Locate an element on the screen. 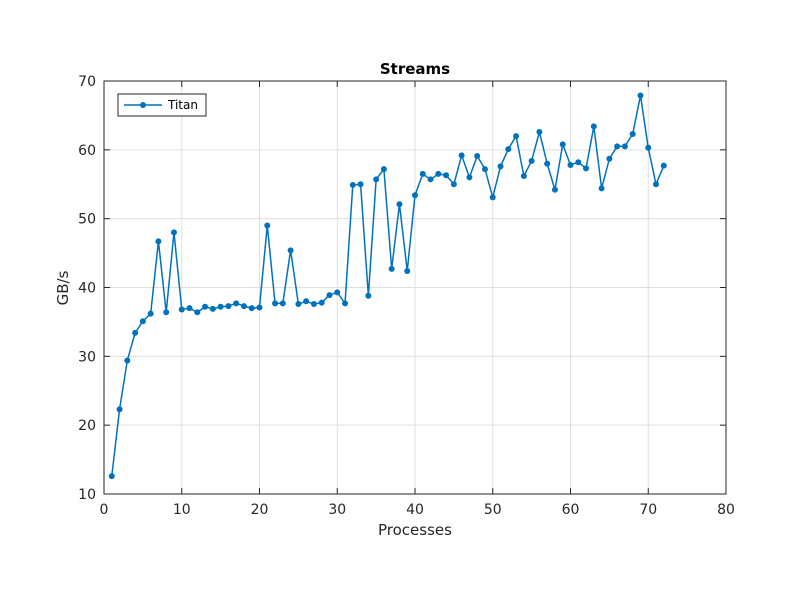 The width and height of the screenshot is (802, 597). x-tick-label: 40 is located at coordinates (415, 510).